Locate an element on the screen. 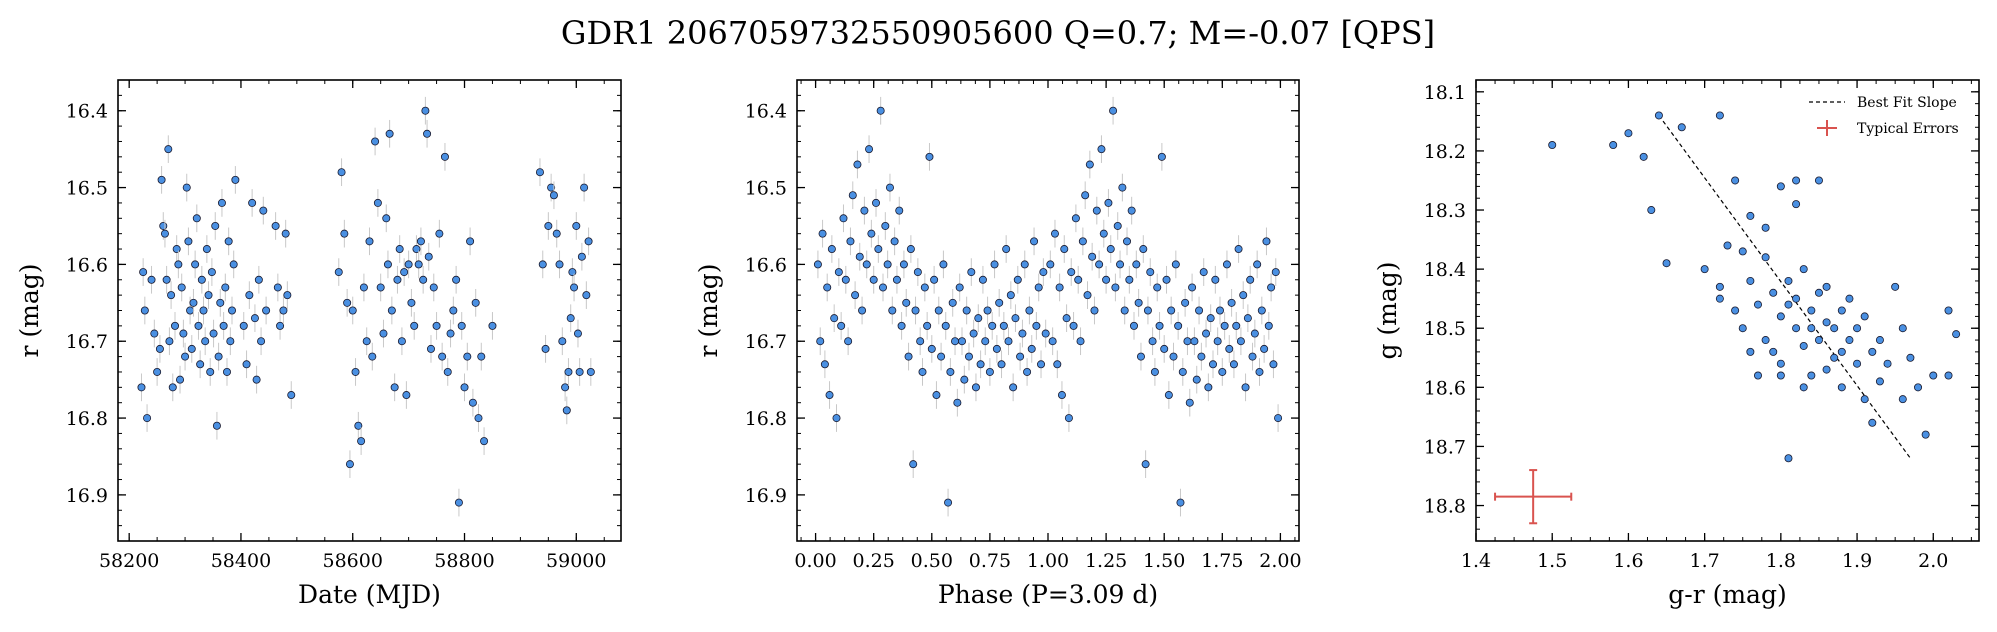 This screenshot has height=632, width=1997. x-axis-label: g-r (mag) is located at coordinates (1727, 594).